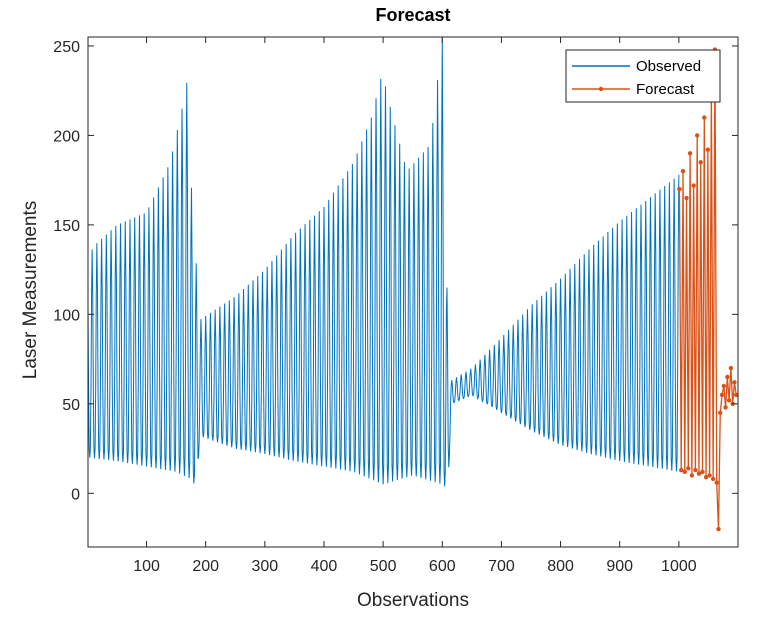  I want to click on legend: Observed Forecast, so click(643, 76).